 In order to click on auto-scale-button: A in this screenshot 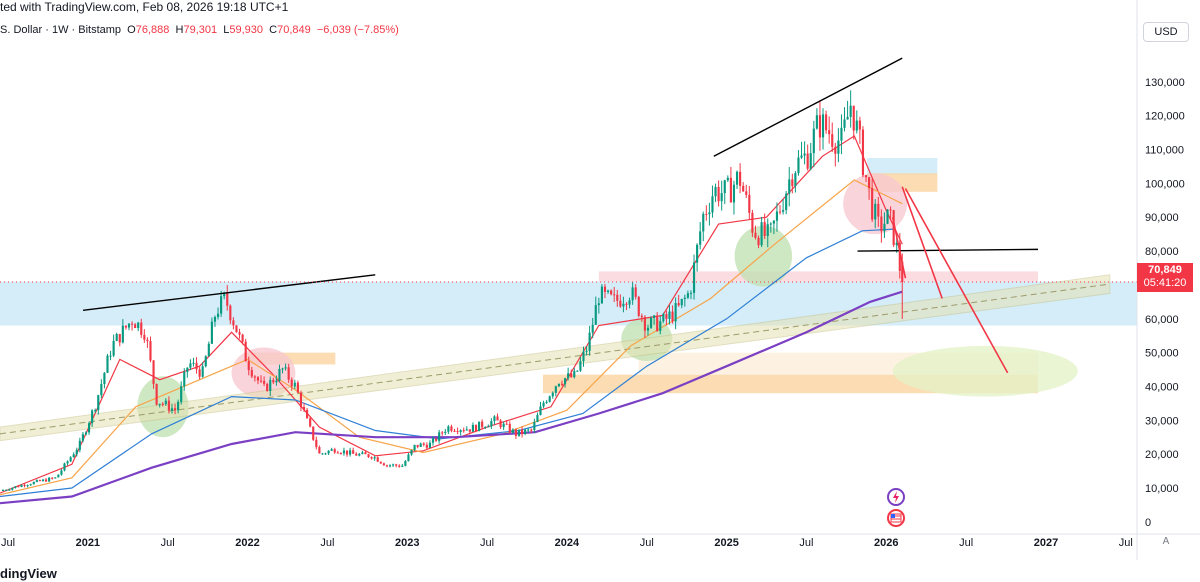, I will do `click(1166, 541)`.